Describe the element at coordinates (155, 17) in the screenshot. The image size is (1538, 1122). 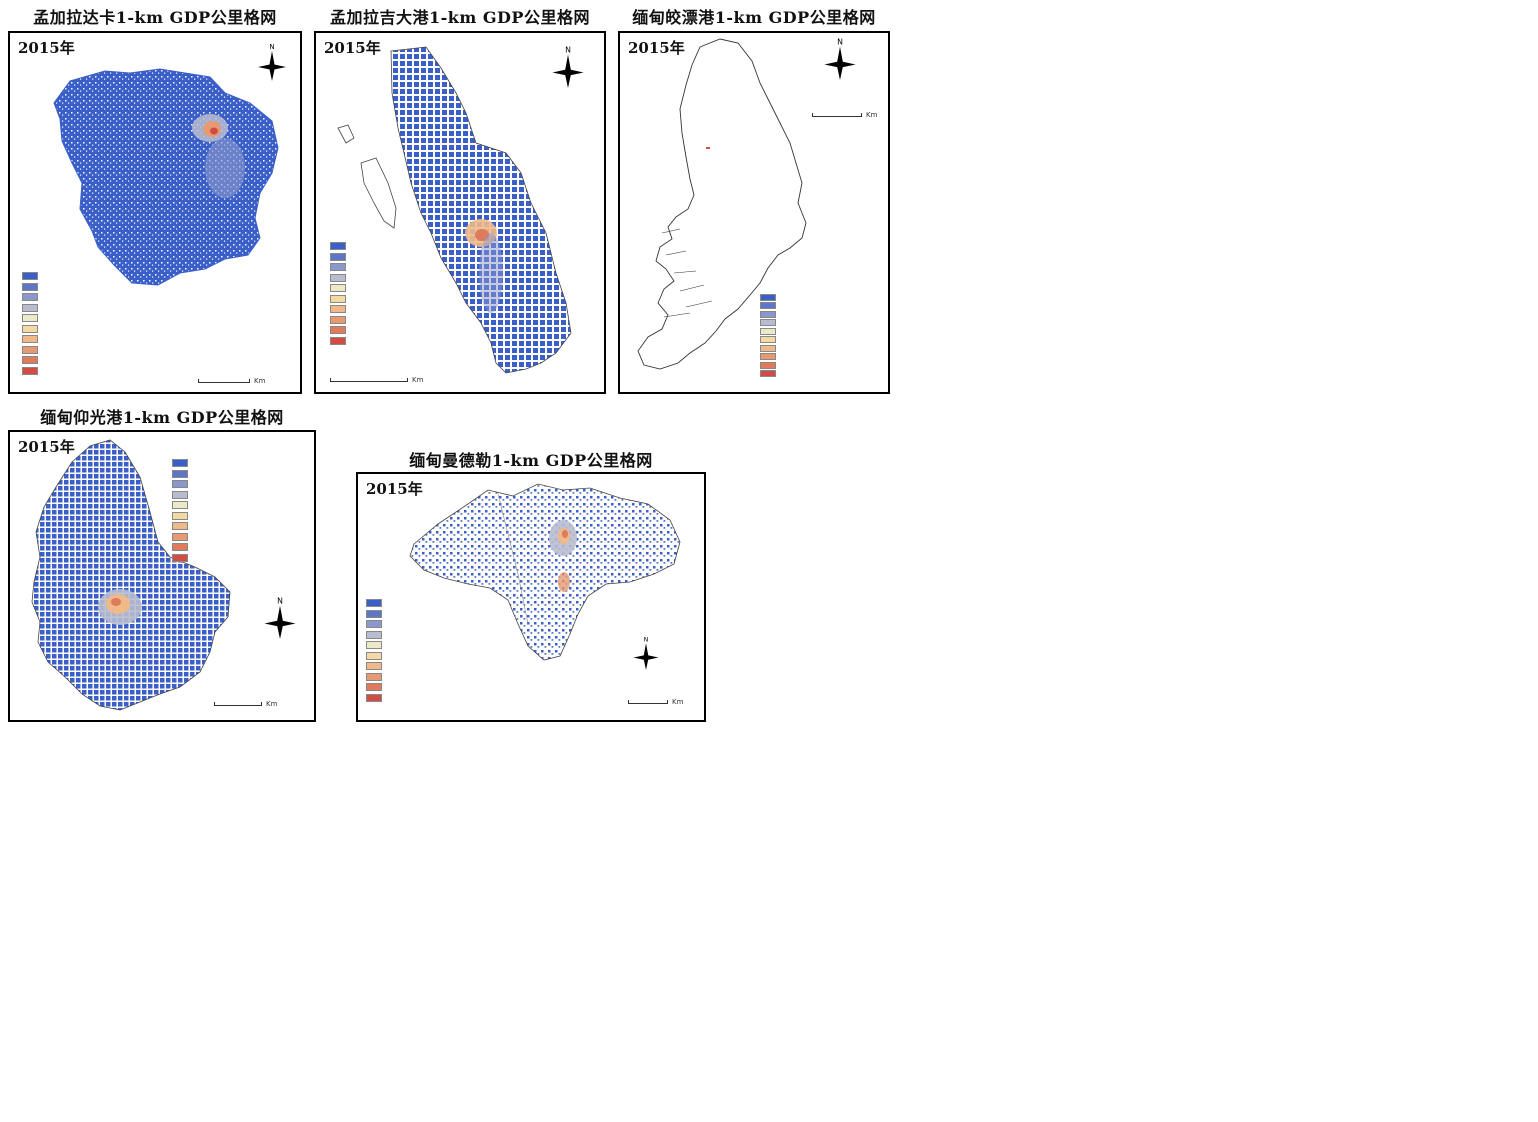
I see `panel-title-dhaka: 孟加拉达卡1-km GDP公里格网` at that location.